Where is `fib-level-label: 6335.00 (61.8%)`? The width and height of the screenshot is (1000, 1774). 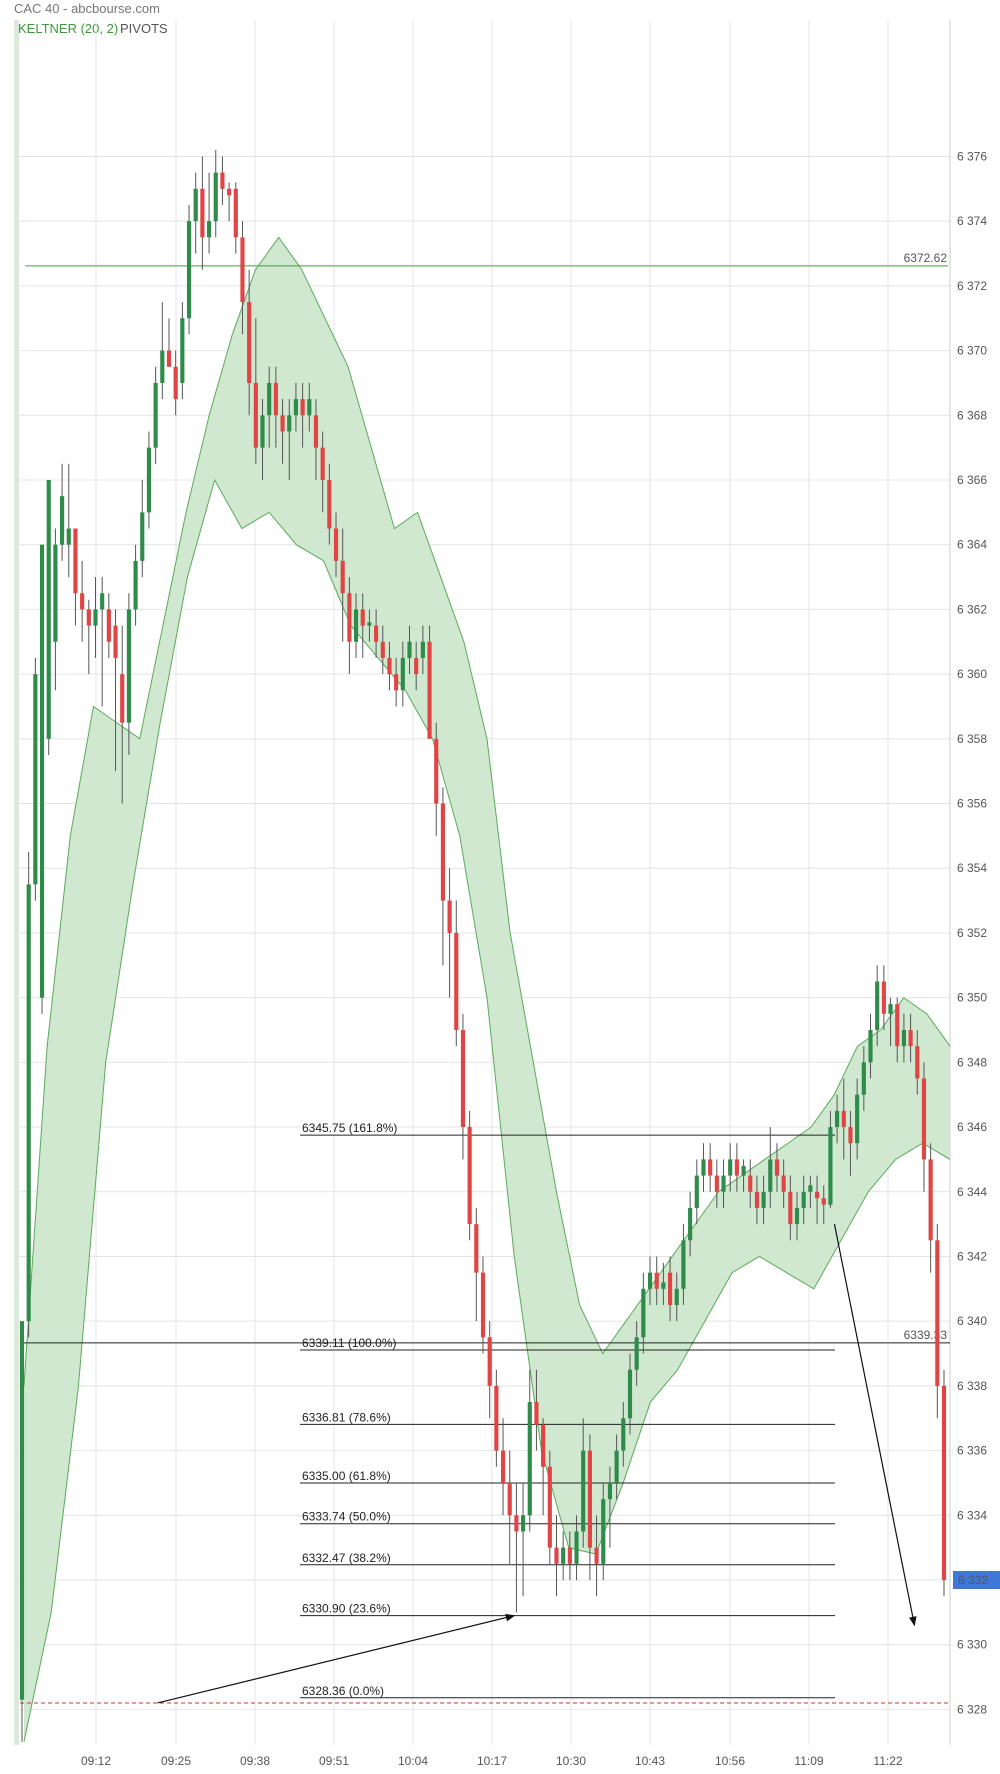 fib-level-label: 6335.00 (61.8%) is located at coordinates (346, 1476).